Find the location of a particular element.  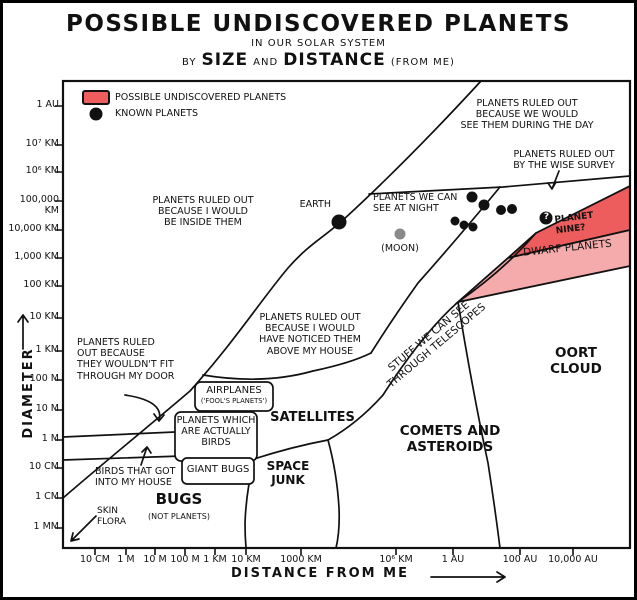

y-tick-label: 10 M is located at coordinates (47, 408).